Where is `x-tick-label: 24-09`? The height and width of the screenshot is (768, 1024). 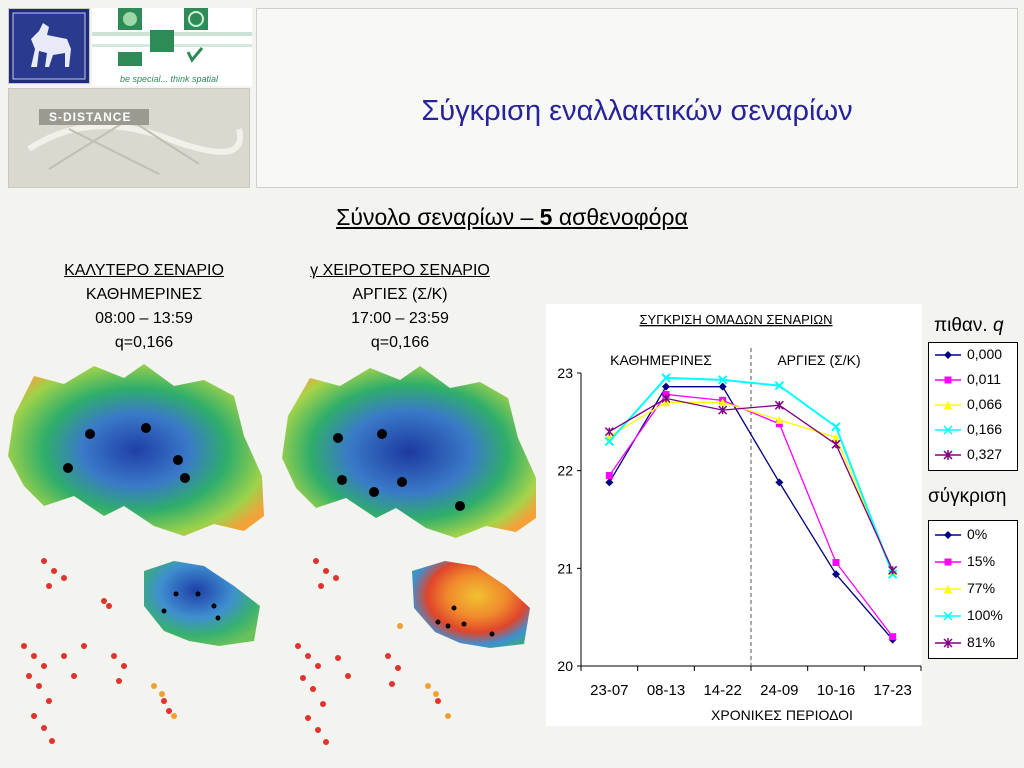
x-tick-label: 24-09 is located at coordinates (779, 690).